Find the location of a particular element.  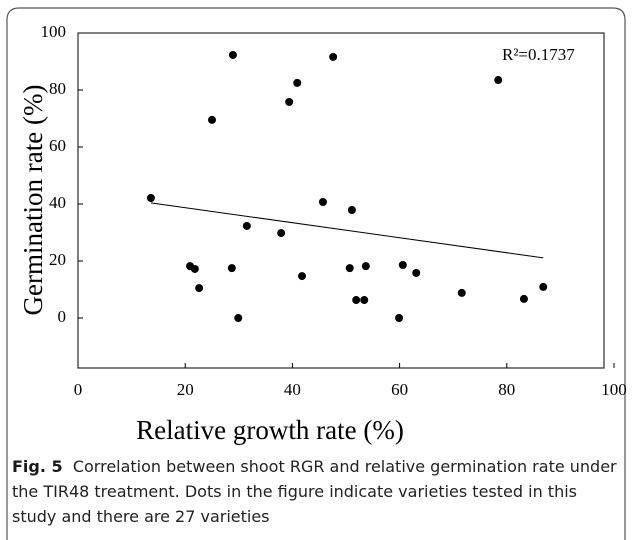

y-tick-label: 40 is located at coordinates (57, 202).